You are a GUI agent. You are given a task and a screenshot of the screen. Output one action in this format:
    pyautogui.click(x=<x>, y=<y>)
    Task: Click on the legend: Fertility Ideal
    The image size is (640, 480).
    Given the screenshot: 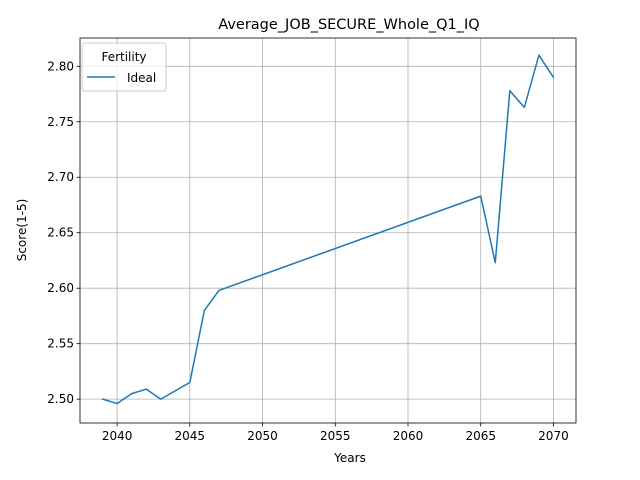 What is the action you would take?
    pyautogui.click(x=124, y=67)
    